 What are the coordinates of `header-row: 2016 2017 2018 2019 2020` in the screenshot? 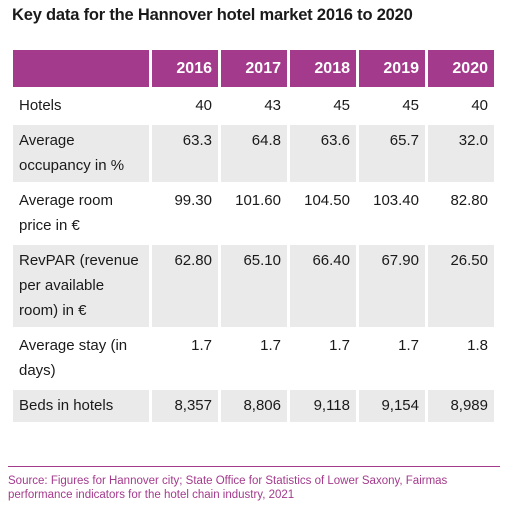 It's located at (253, 68).